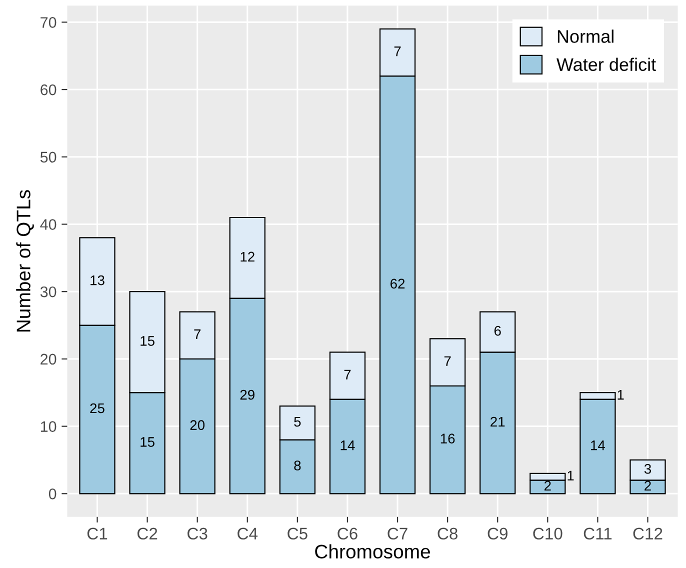  I want to click on x-tick-label: C5, so click(298, 534).